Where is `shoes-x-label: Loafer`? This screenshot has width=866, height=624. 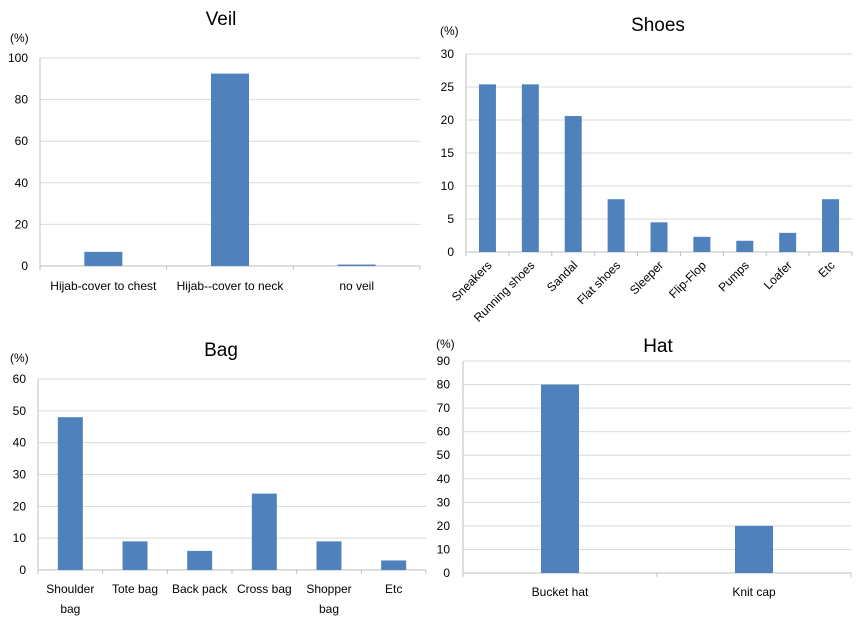
shoes-x-label: Loafer is located at coordinates (778, 275).